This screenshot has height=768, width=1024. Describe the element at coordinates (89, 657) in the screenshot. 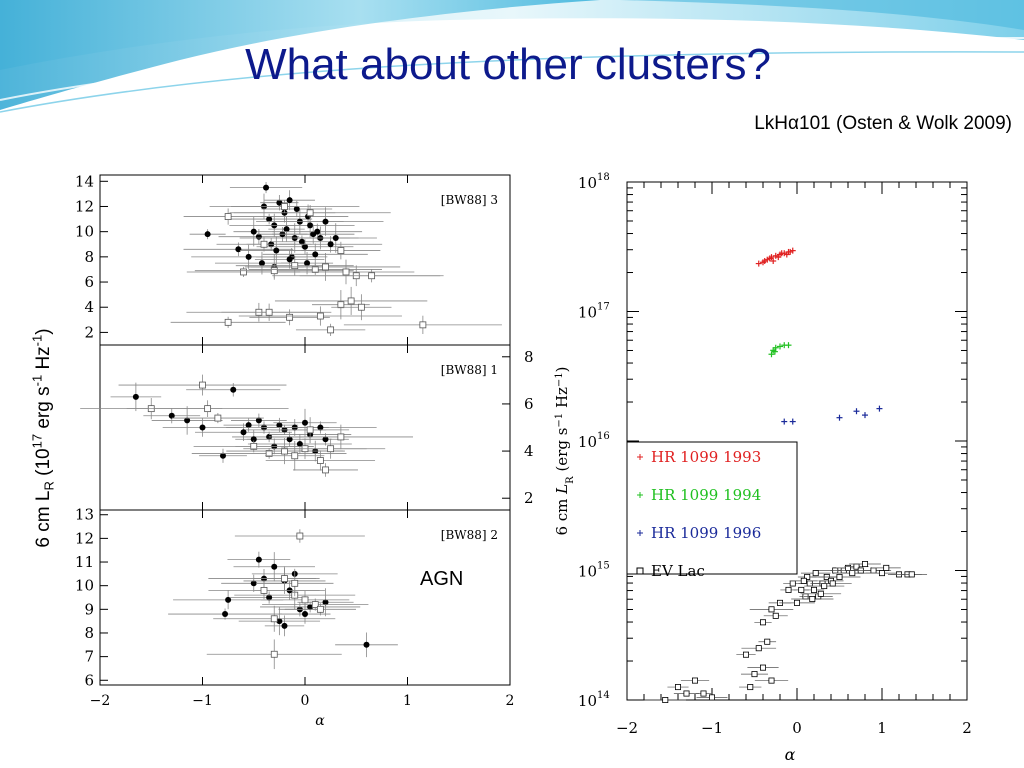

I see `y-tick-label: 7` at that location.